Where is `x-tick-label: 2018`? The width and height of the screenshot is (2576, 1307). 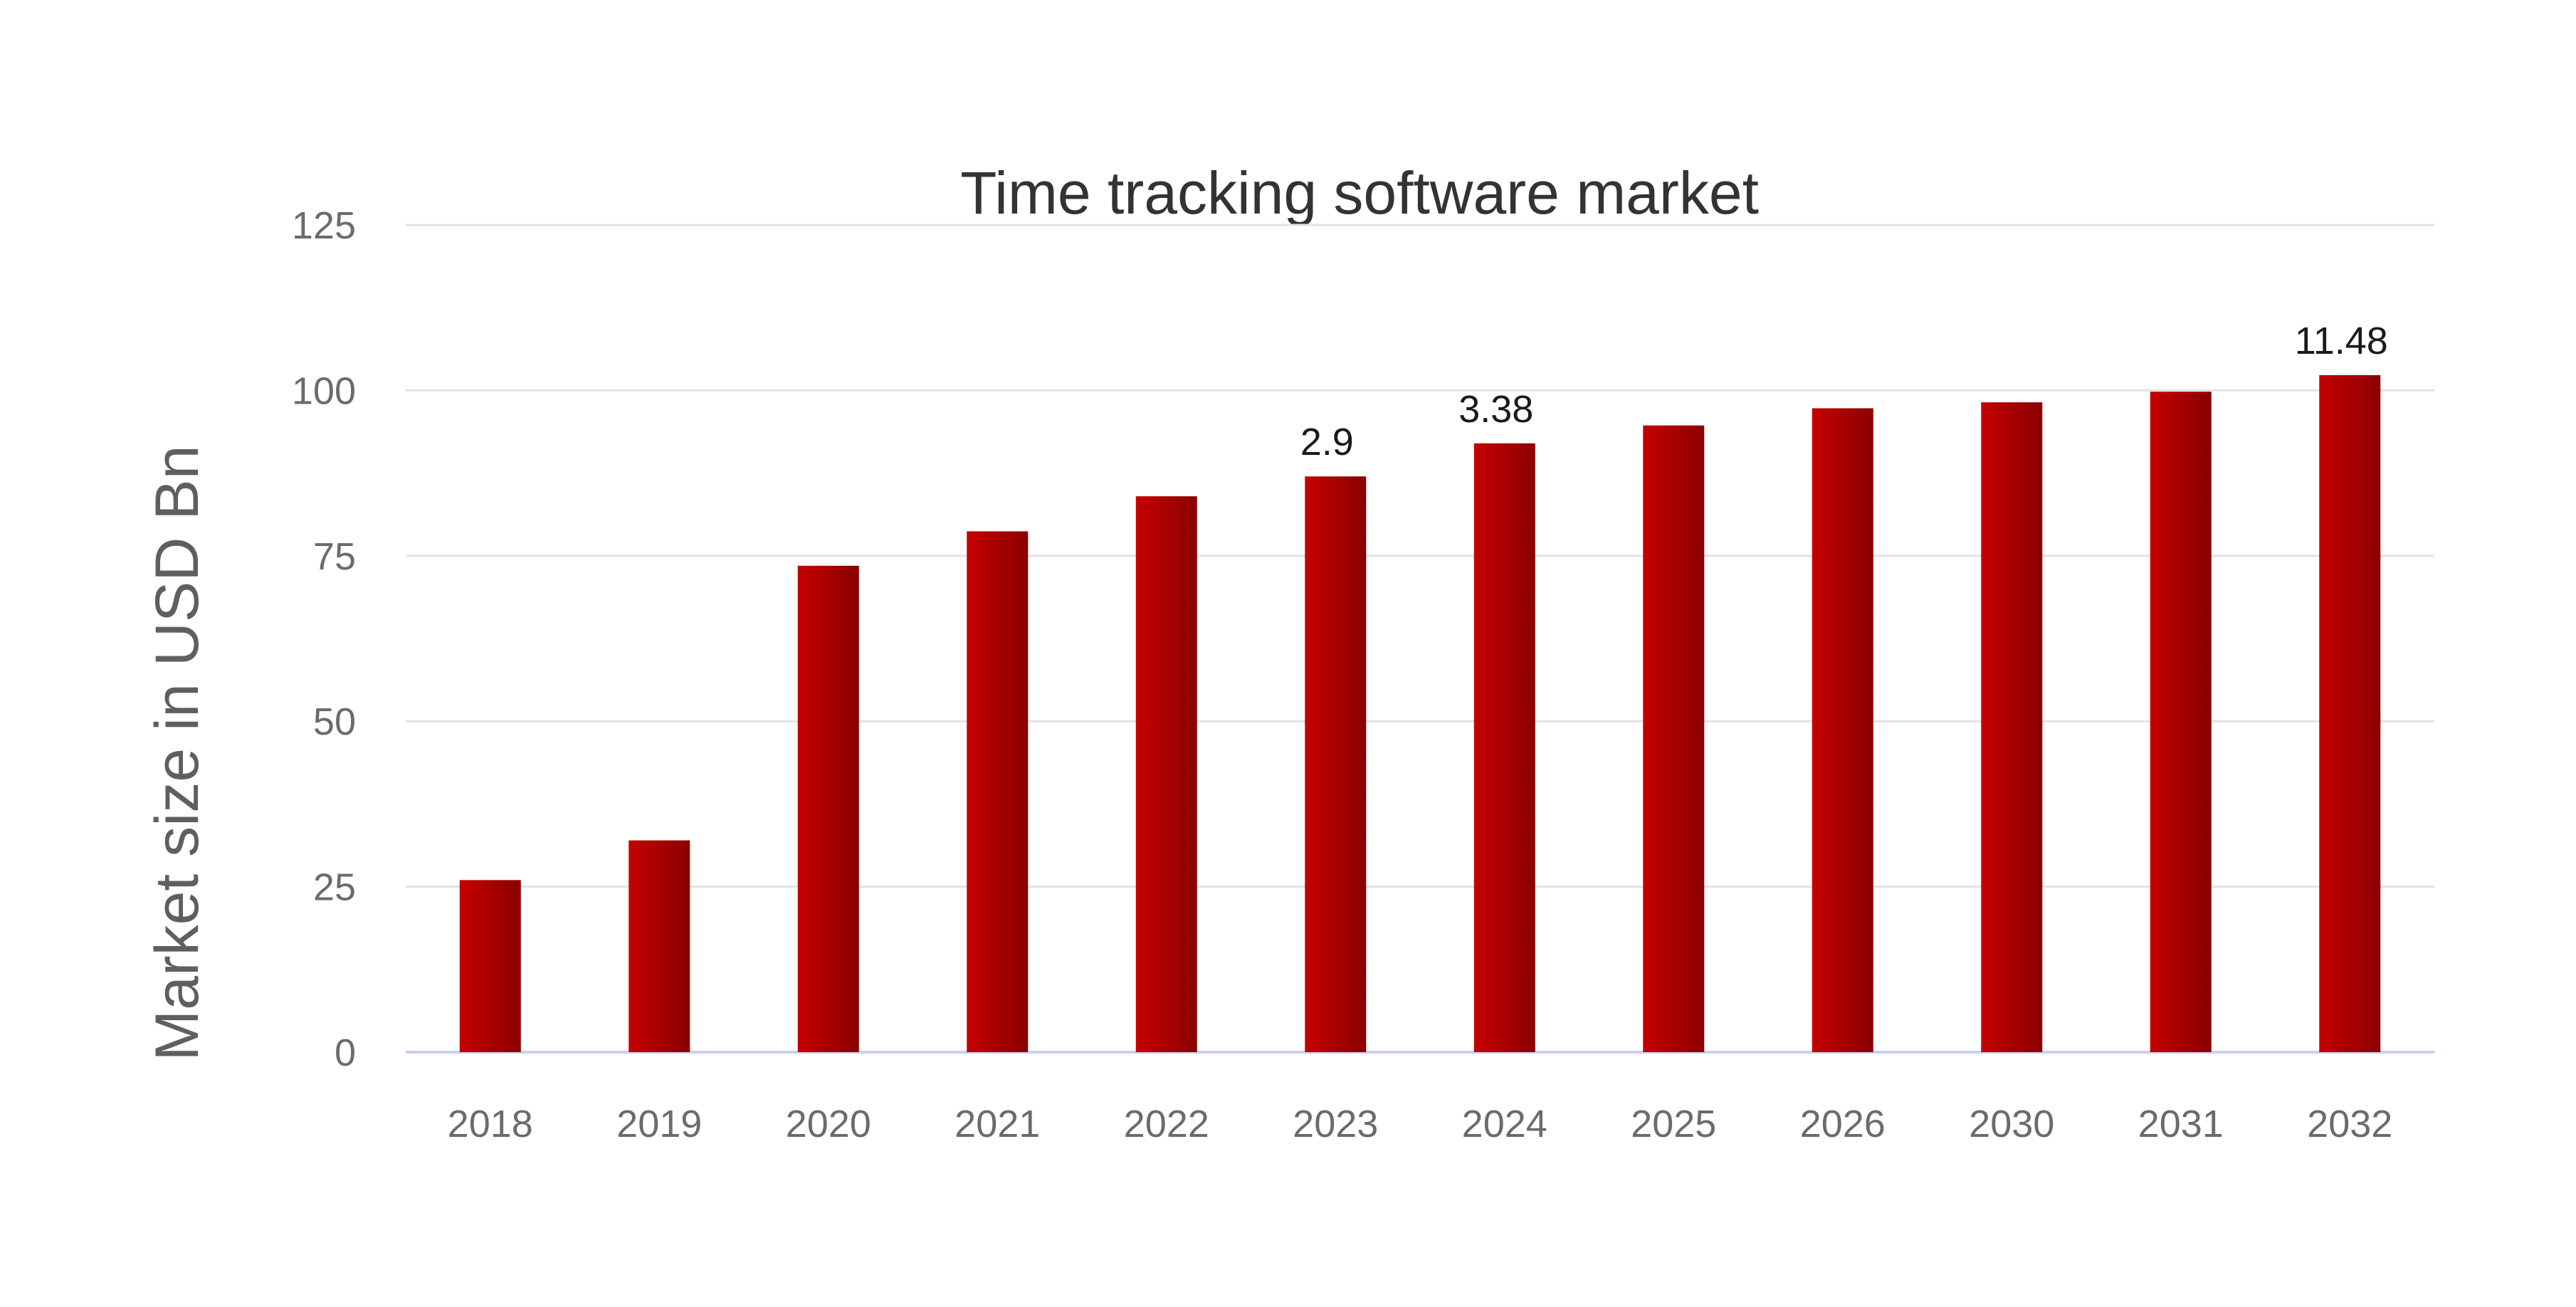
x-tick-label: 2018 is located at coordinates (491, 1124).